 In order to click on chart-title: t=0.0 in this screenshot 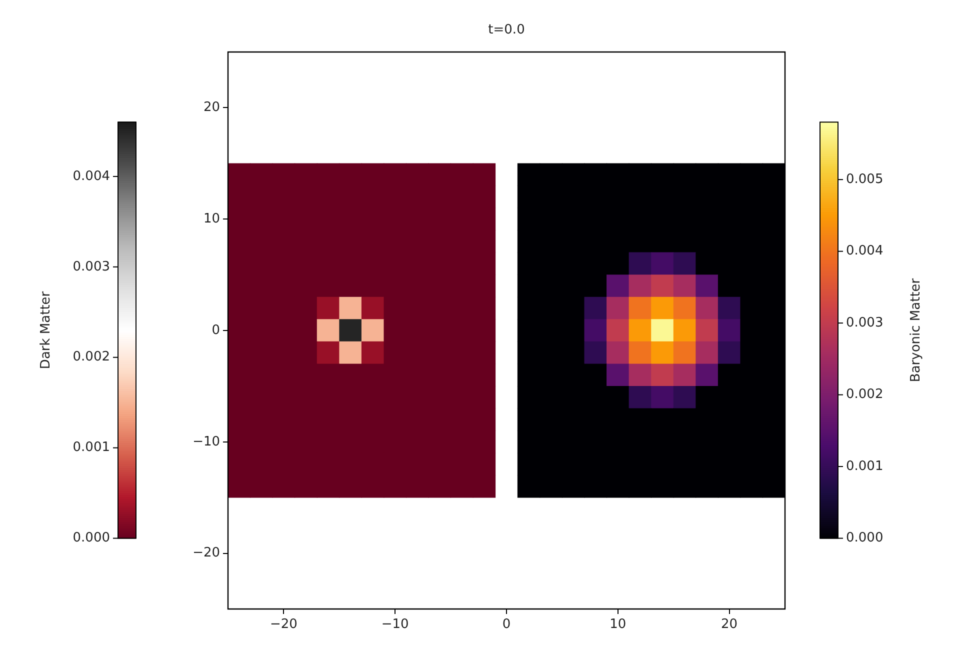, I will do `click(506, 30)`.